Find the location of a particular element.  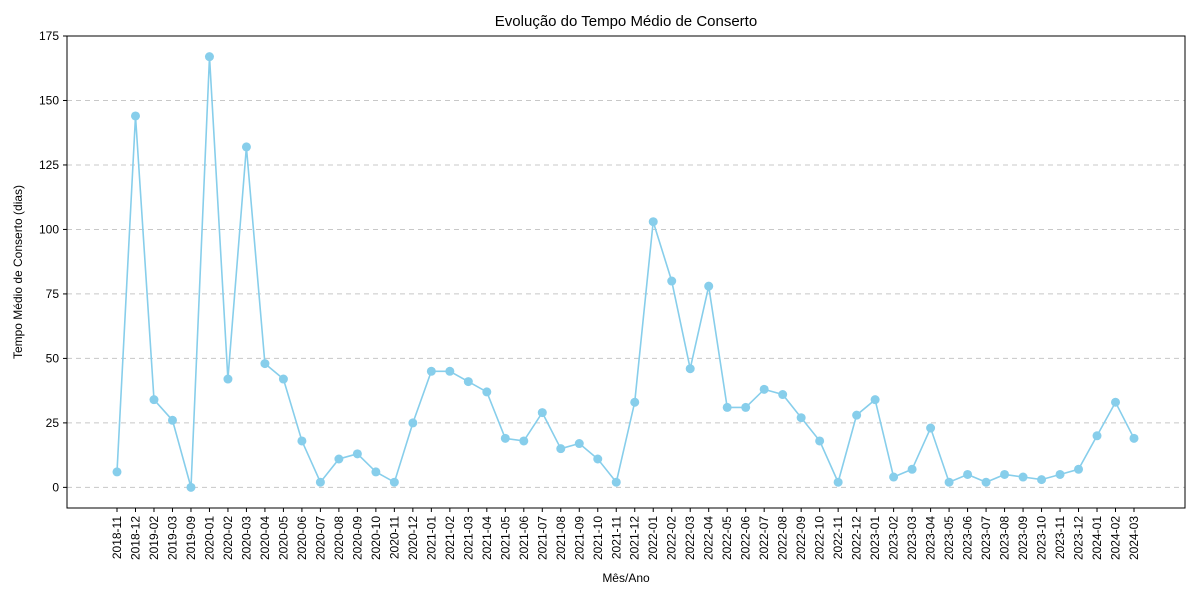

x-tick-label: 2021-07 is located at coordinates (542, 538).